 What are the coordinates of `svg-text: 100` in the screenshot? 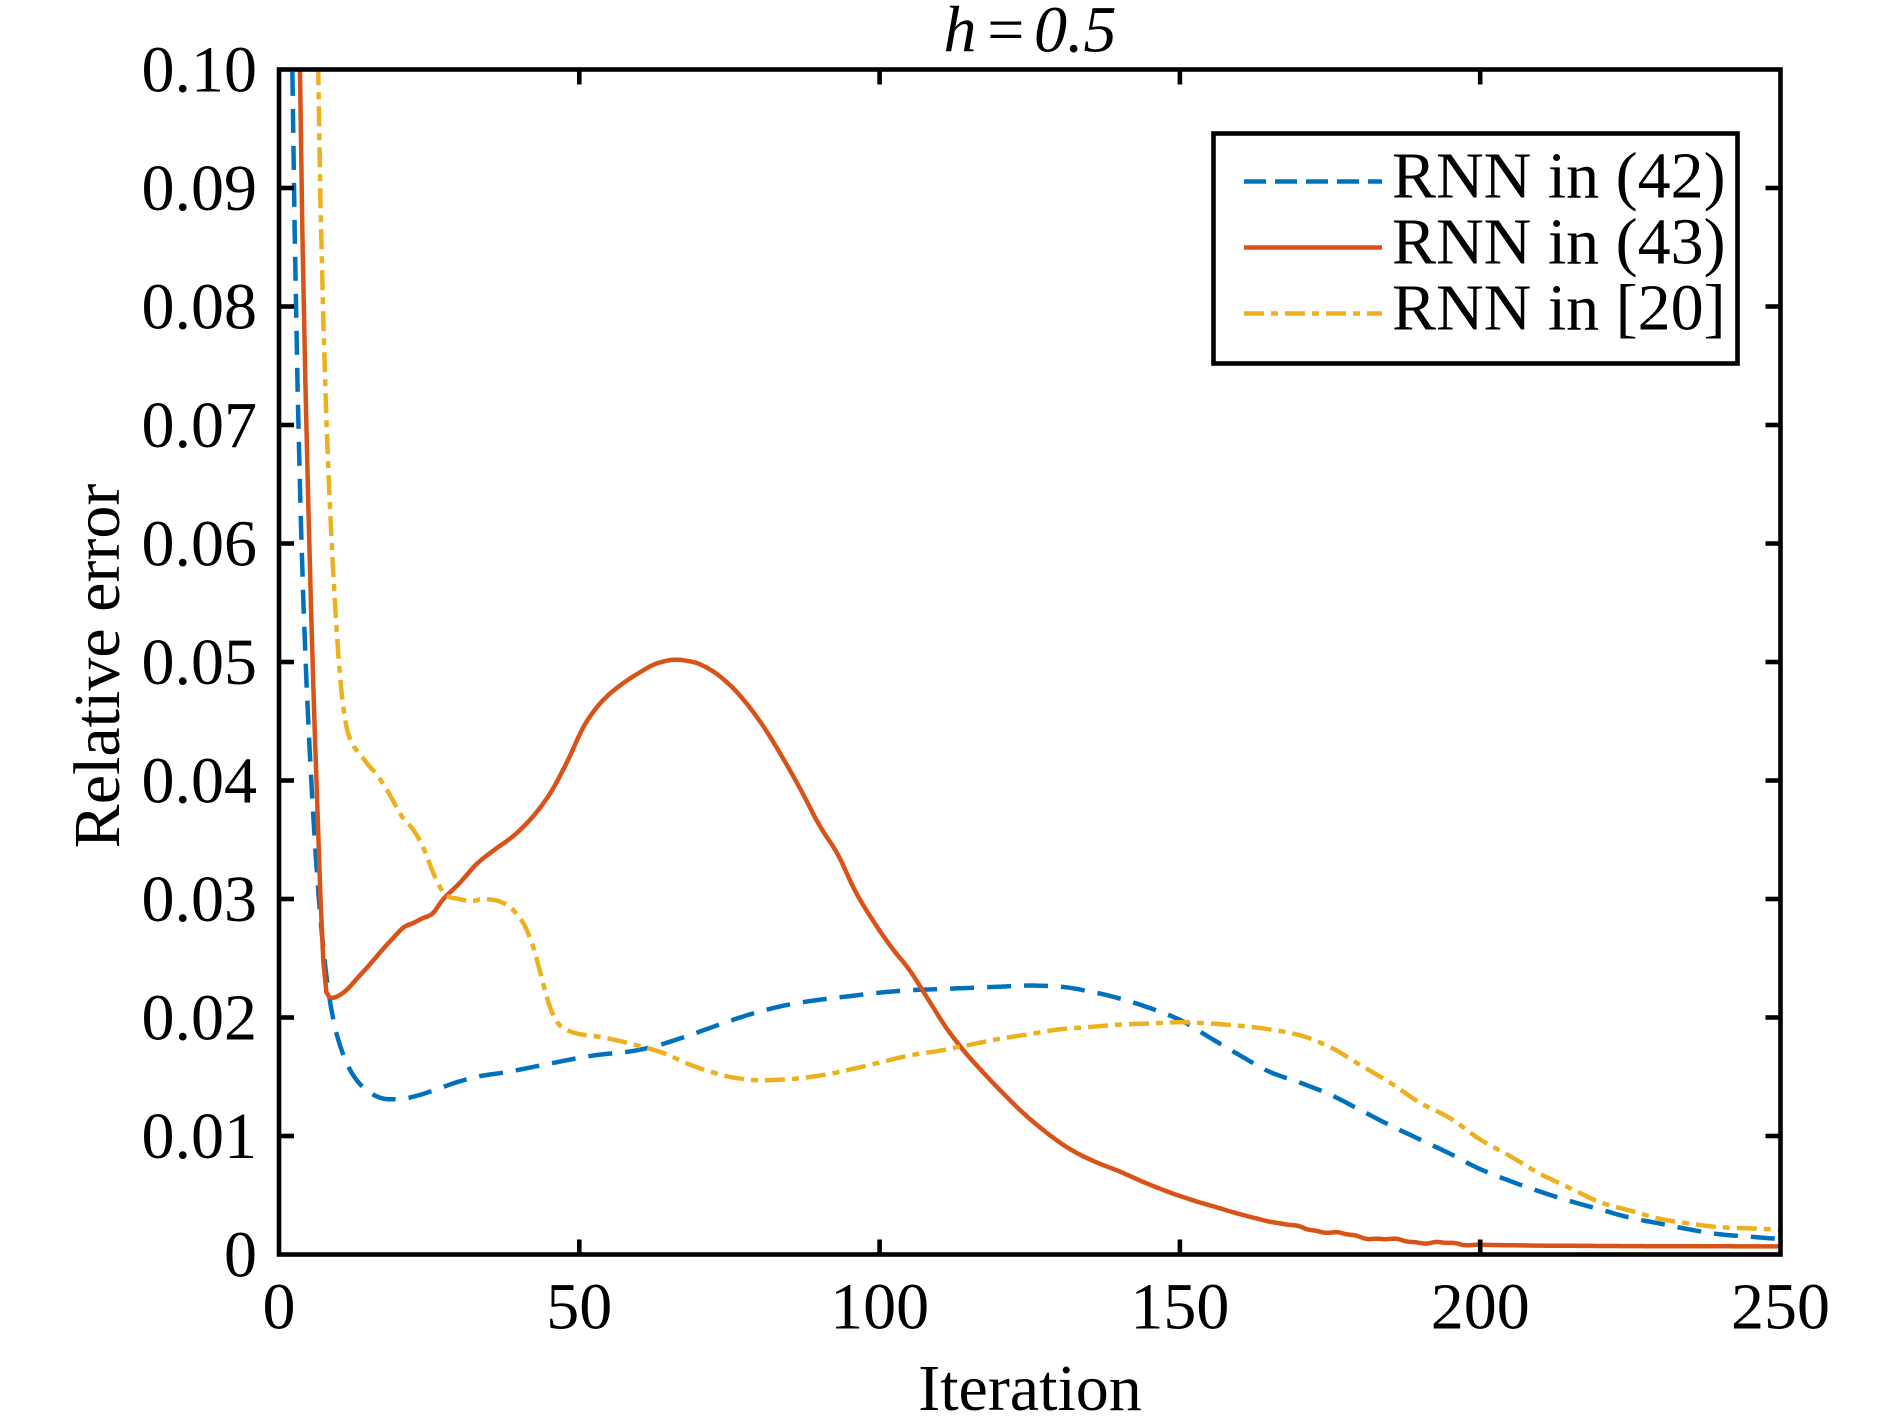 It's located at (879, 1307).